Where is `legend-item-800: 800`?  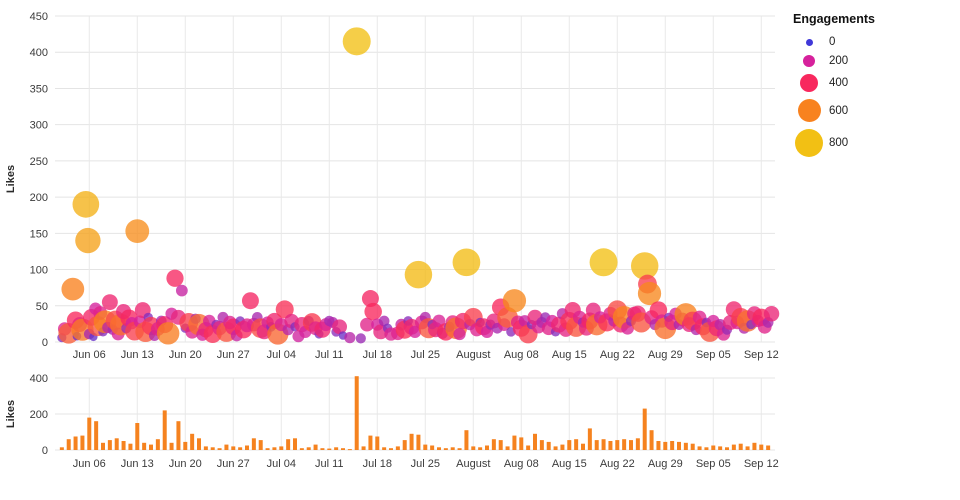 legend-item-800: 800 is located at coordinates (873, 143).